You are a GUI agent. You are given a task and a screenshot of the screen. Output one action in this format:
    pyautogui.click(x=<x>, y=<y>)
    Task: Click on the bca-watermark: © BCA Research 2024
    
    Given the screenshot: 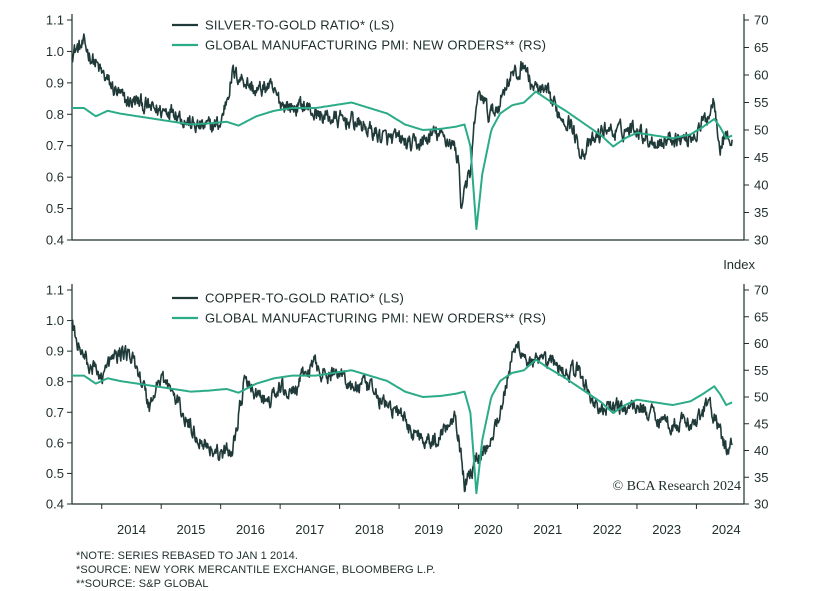 What is the action you would take?
    pyautogui.click(x=677, y=486)
    